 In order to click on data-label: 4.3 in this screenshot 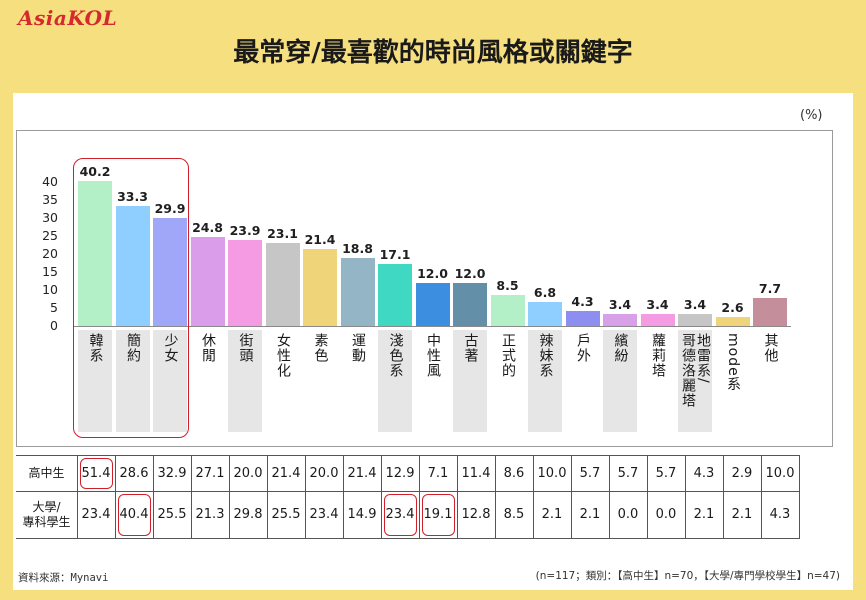, I will do `click(582, 301)`.